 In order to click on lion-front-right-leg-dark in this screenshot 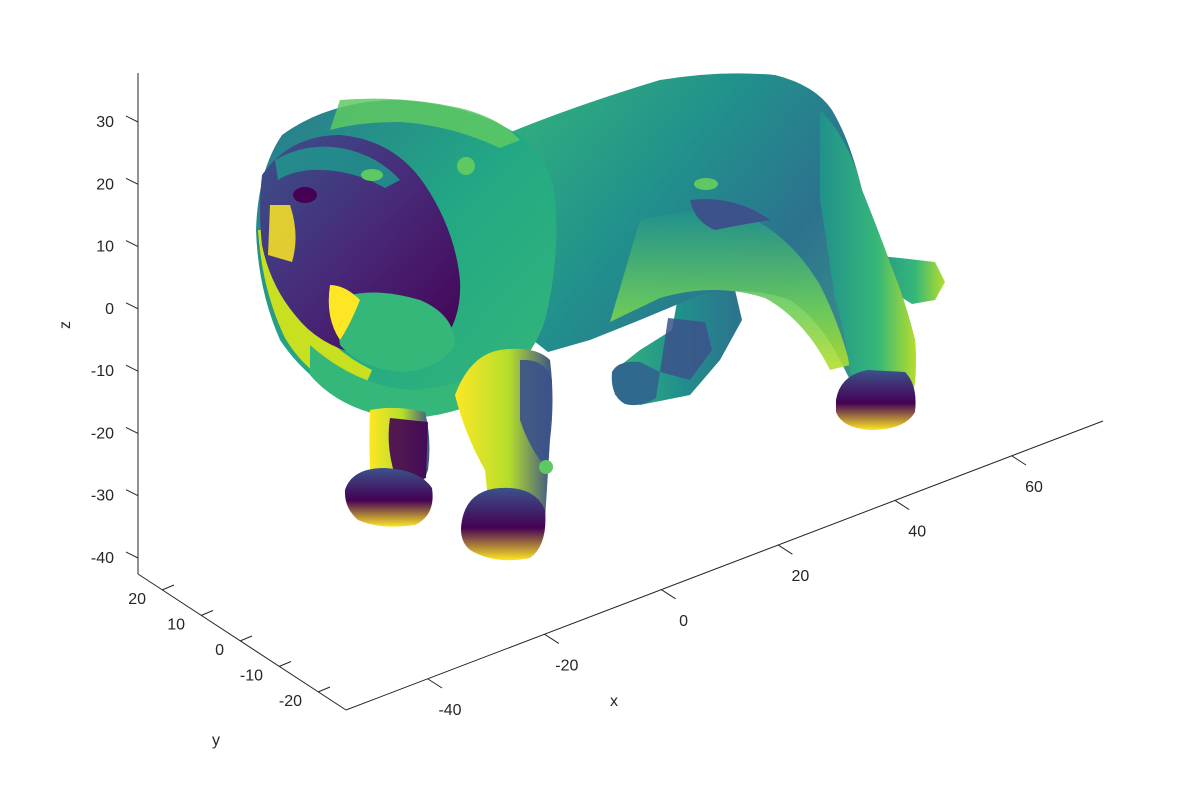, I will do `click(536, 414)`.